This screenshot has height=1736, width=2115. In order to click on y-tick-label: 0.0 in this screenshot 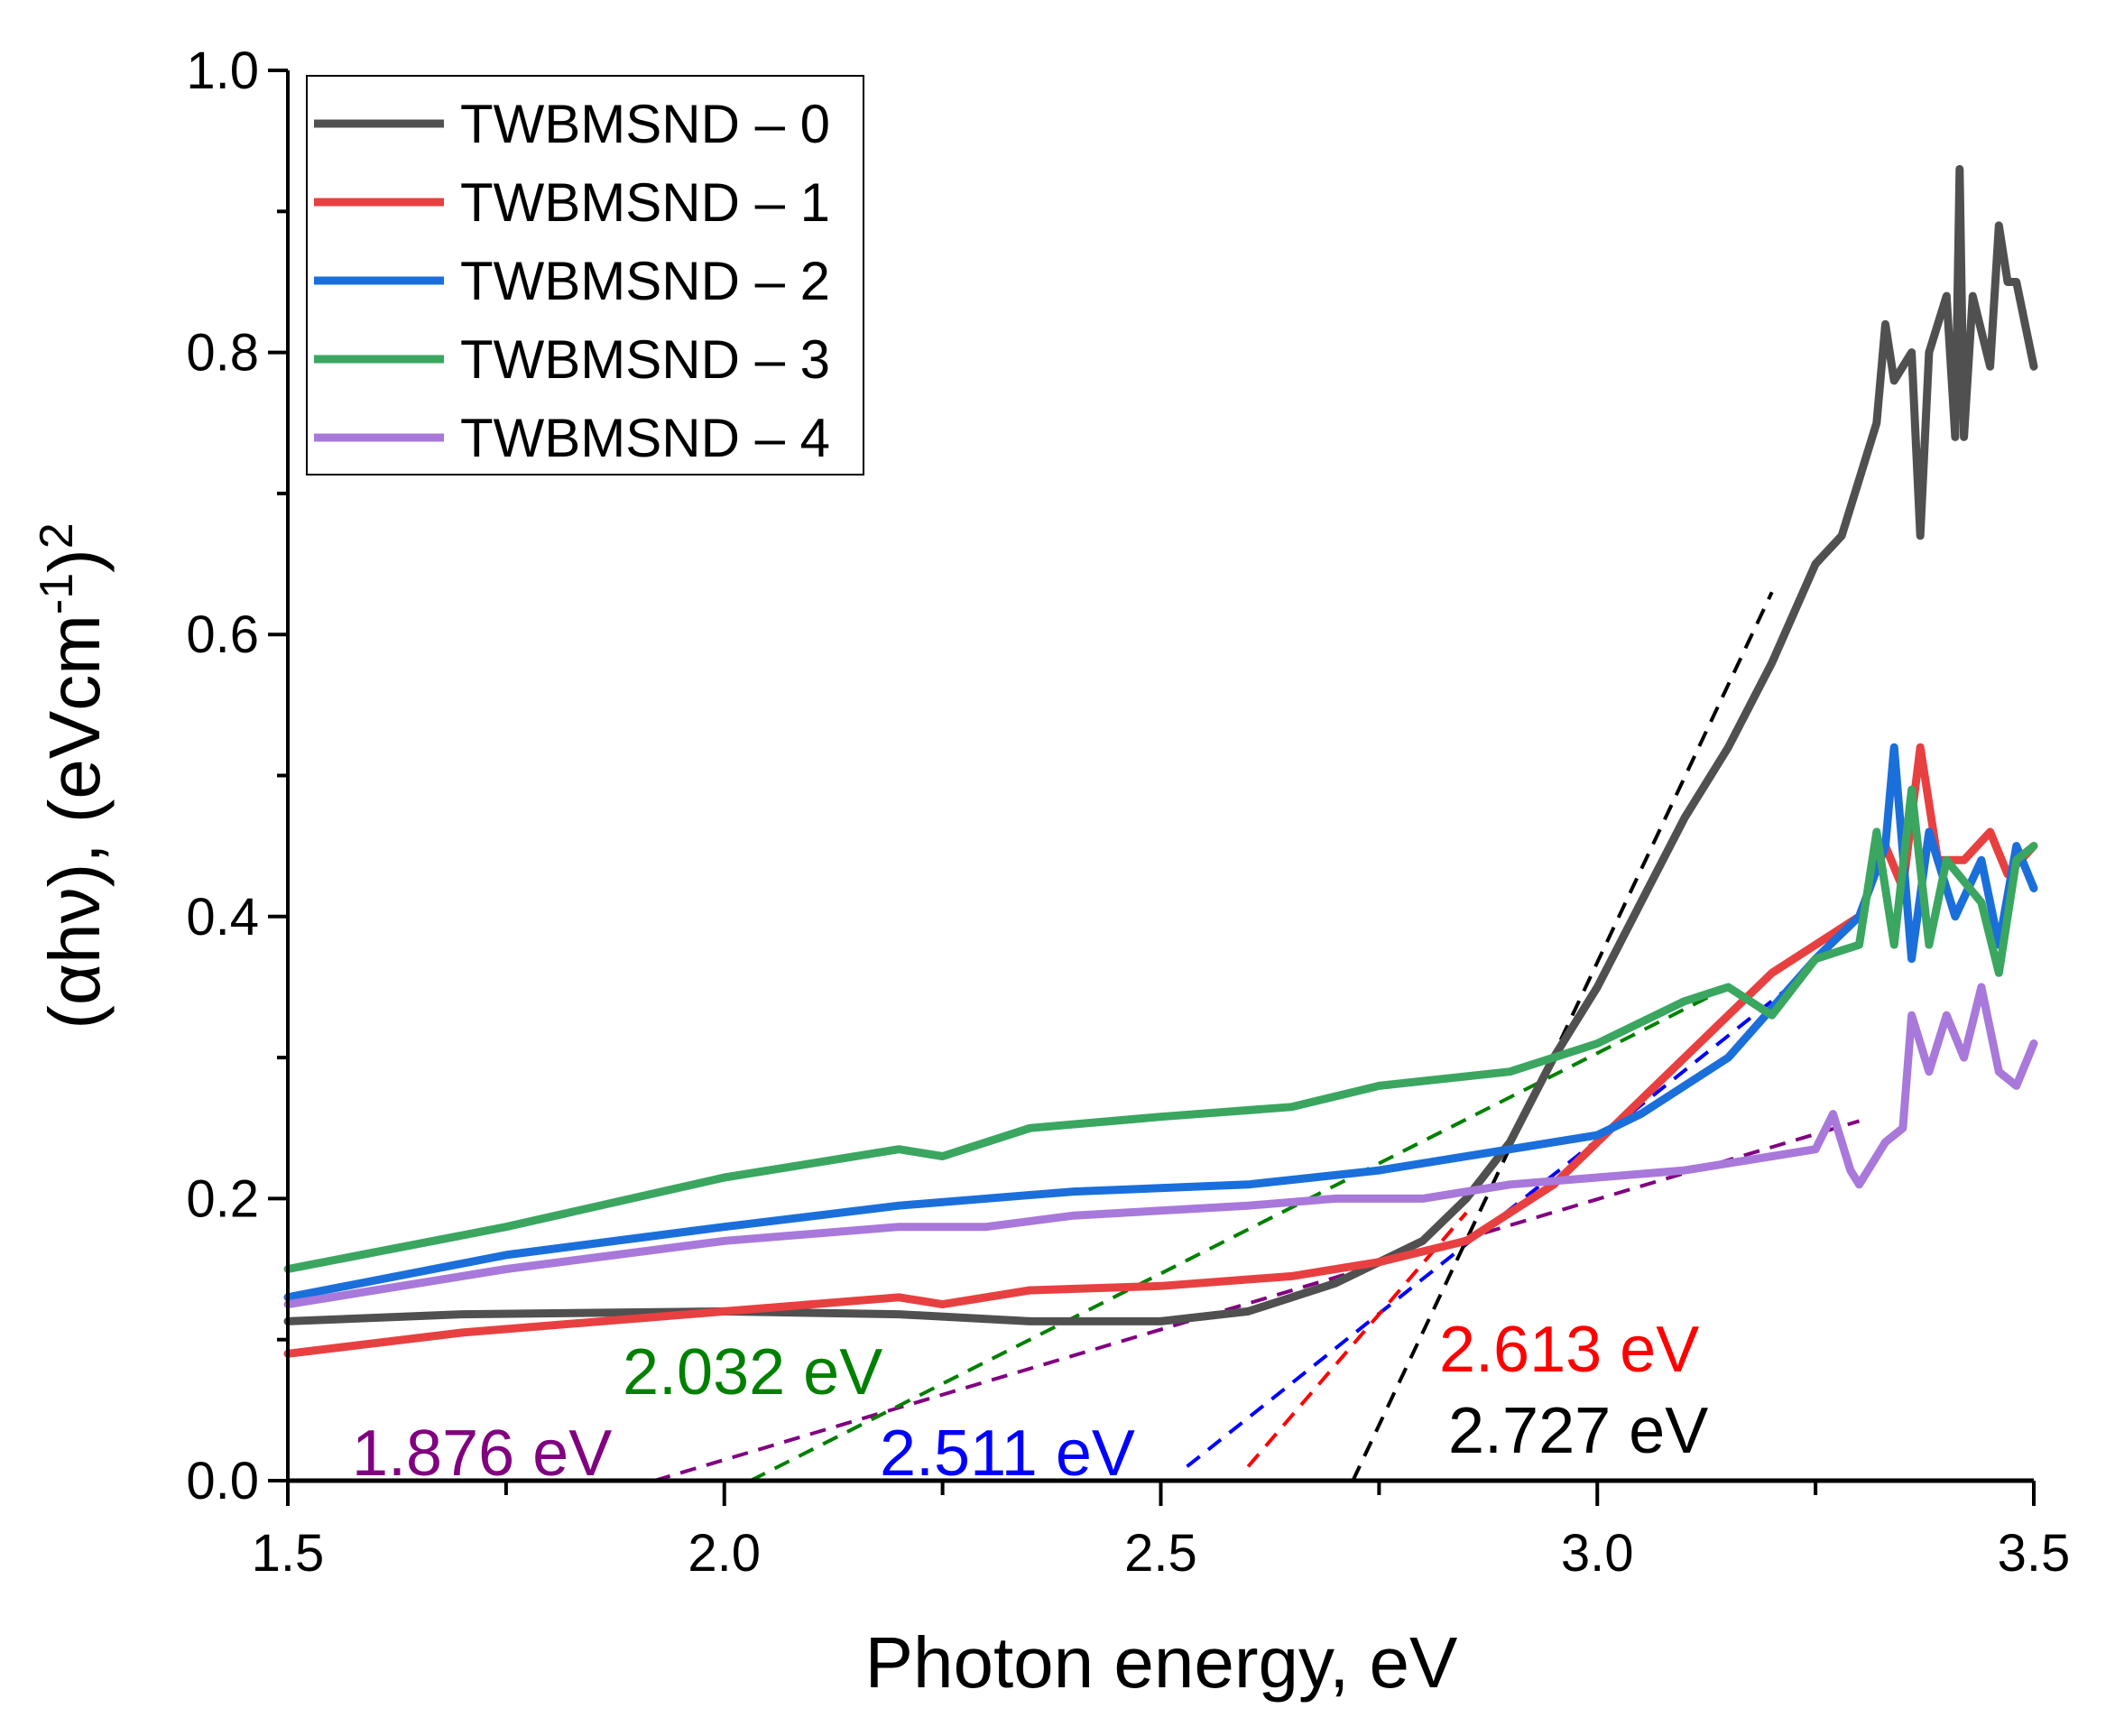, I will do `click(222, 1481)`.